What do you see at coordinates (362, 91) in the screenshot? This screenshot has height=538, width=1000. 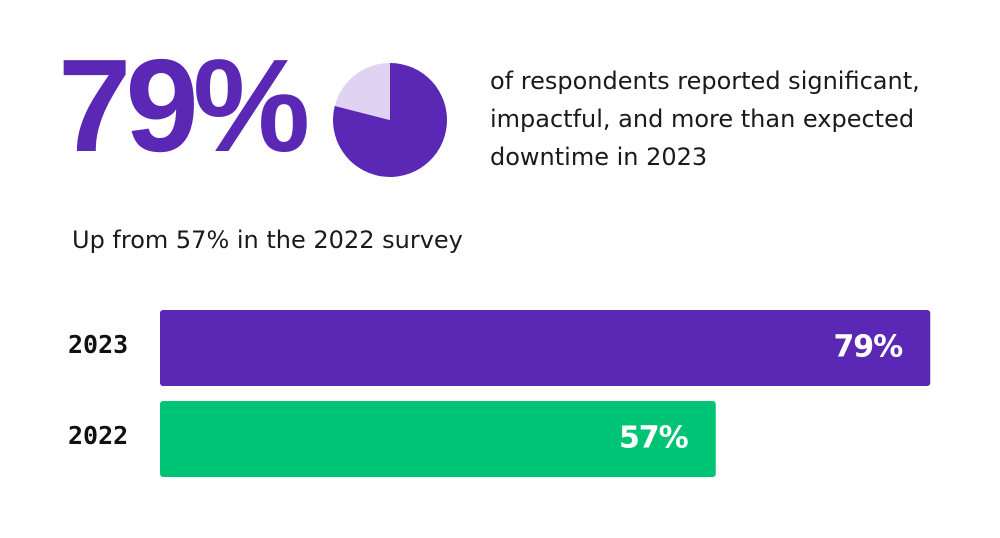 I see `pie-slice` at bounding box center [362, 91].